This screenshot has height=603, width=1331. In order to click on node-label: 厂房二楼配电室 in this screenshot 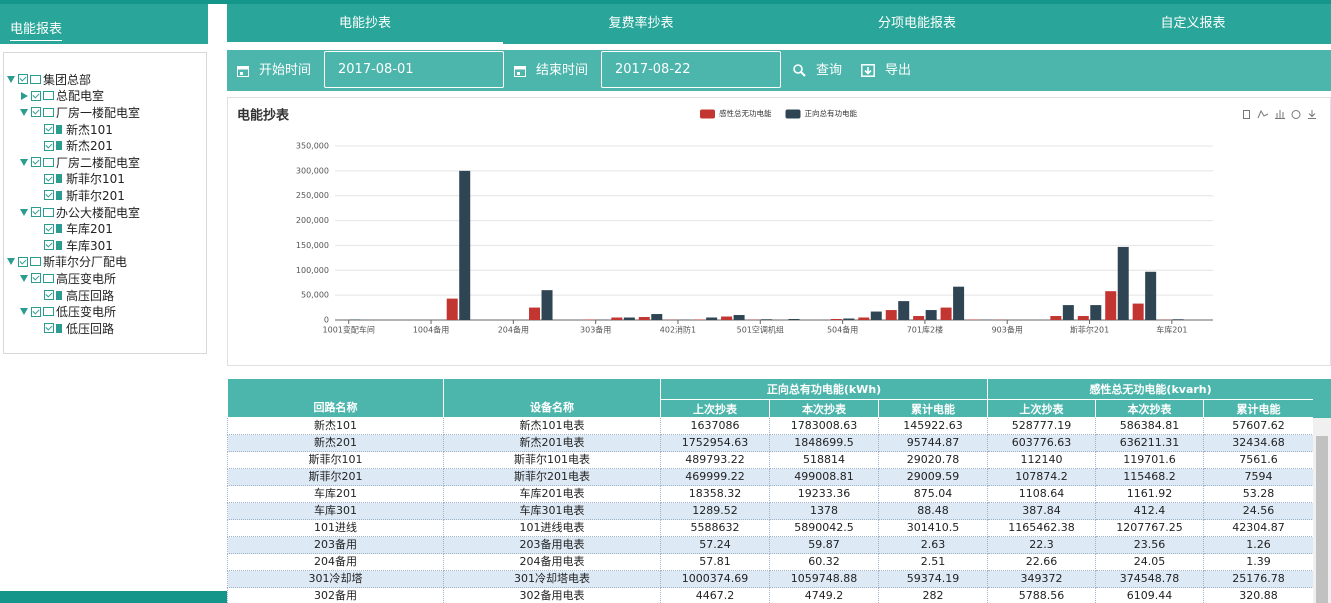, I will do `click(98, 162)`.